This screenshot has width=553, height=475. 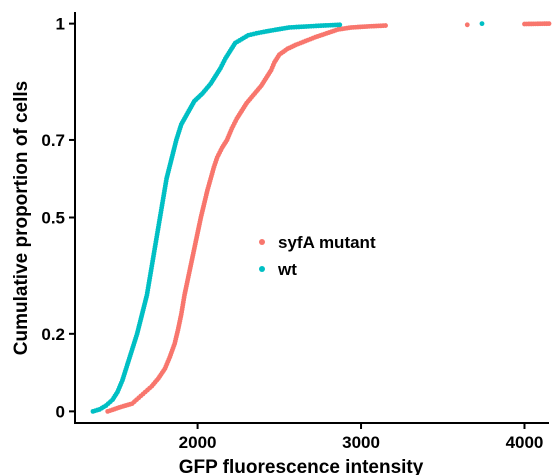 What do you see at coordinates (525, 442) in the screenshot?
I see `x-tick-label: 4000` at bounding box center [525, 442].